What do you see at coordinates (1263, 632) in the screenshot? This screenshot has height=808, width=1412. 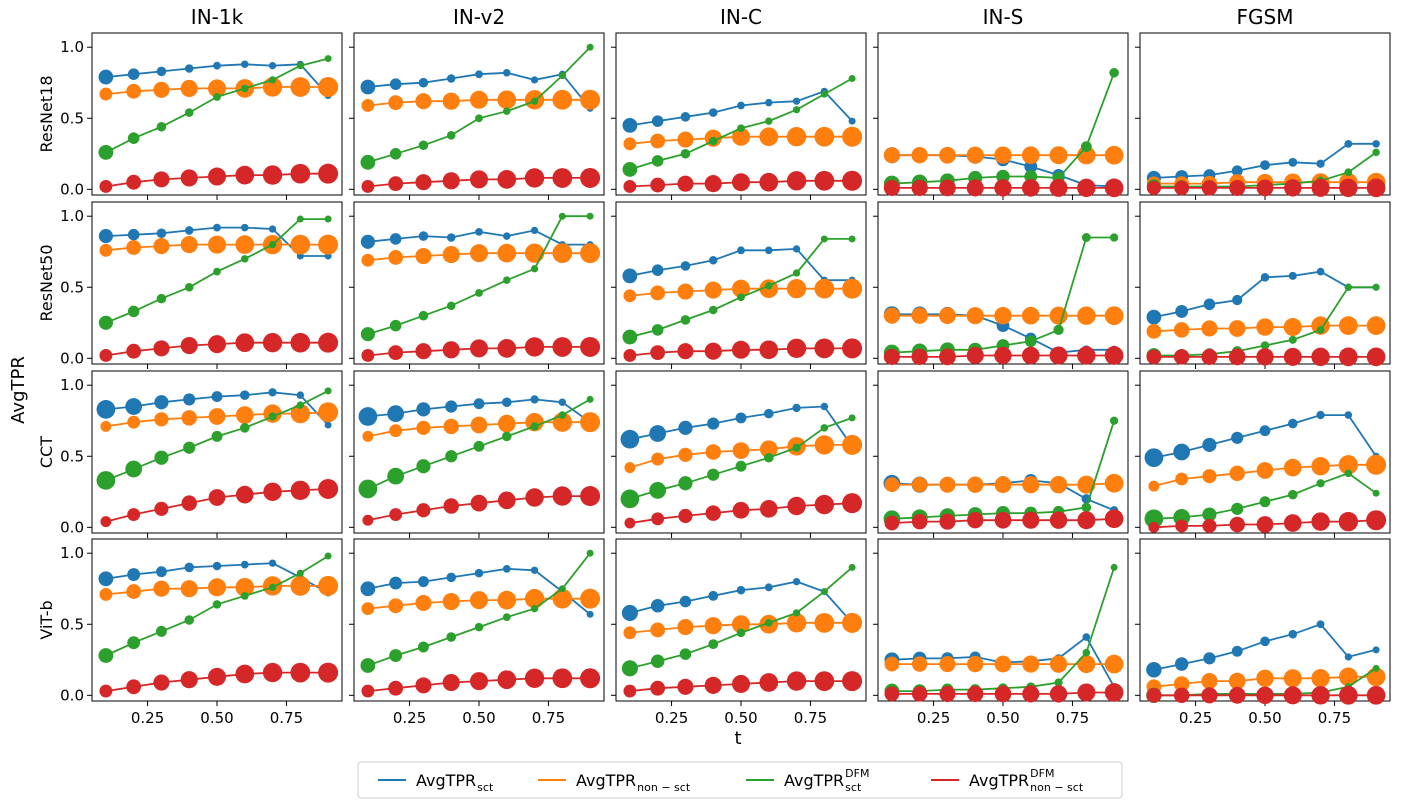 I see `panel-ViT-b-FGSM: 0.25 0.50 0.75` at bounding box center [1263, 632].